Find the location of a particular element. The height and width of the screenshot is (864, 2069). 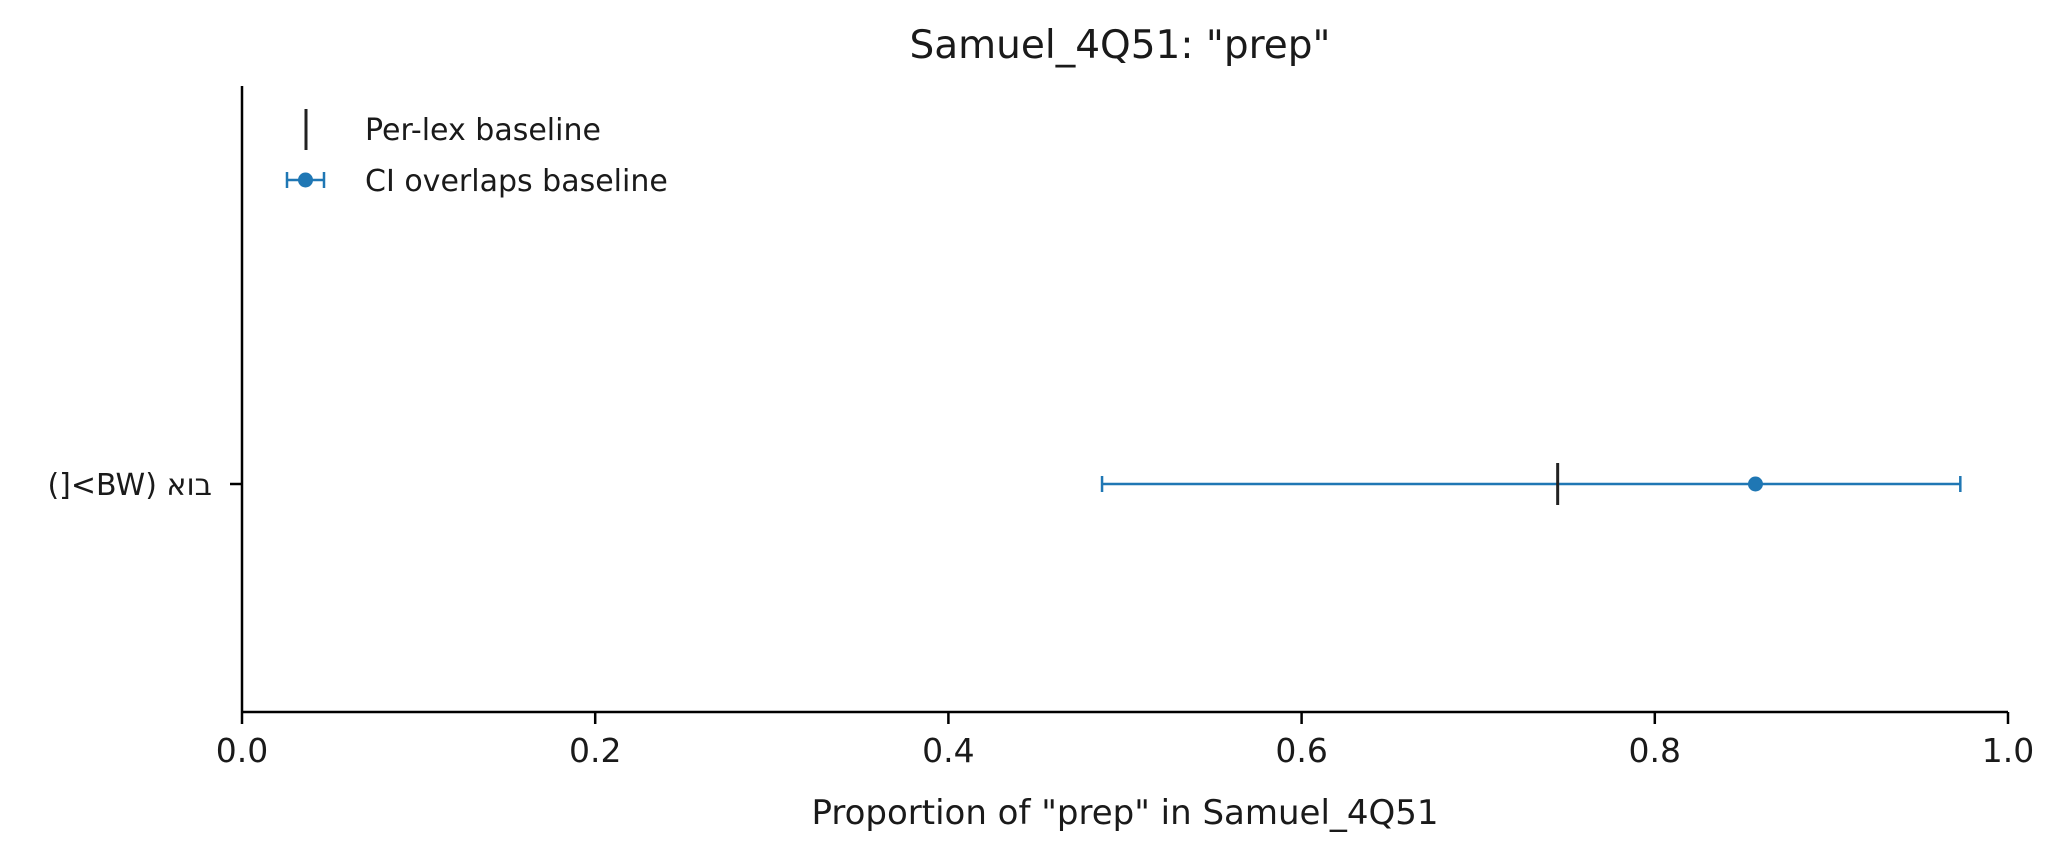

data-marks is located at coordinates (1531, 484).